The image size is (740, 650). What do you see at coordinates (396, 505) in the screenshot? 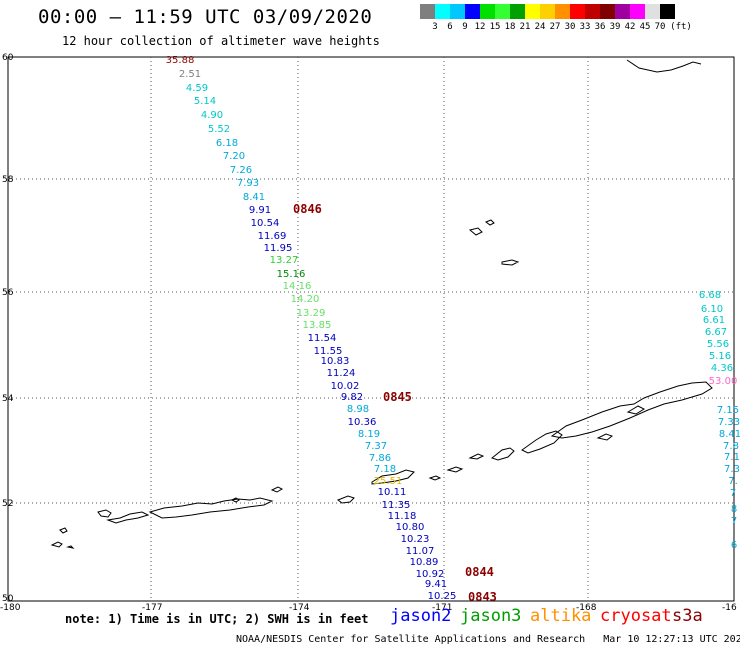
I see `swh-value-label: 11.35` at bounding box center [396, 505].